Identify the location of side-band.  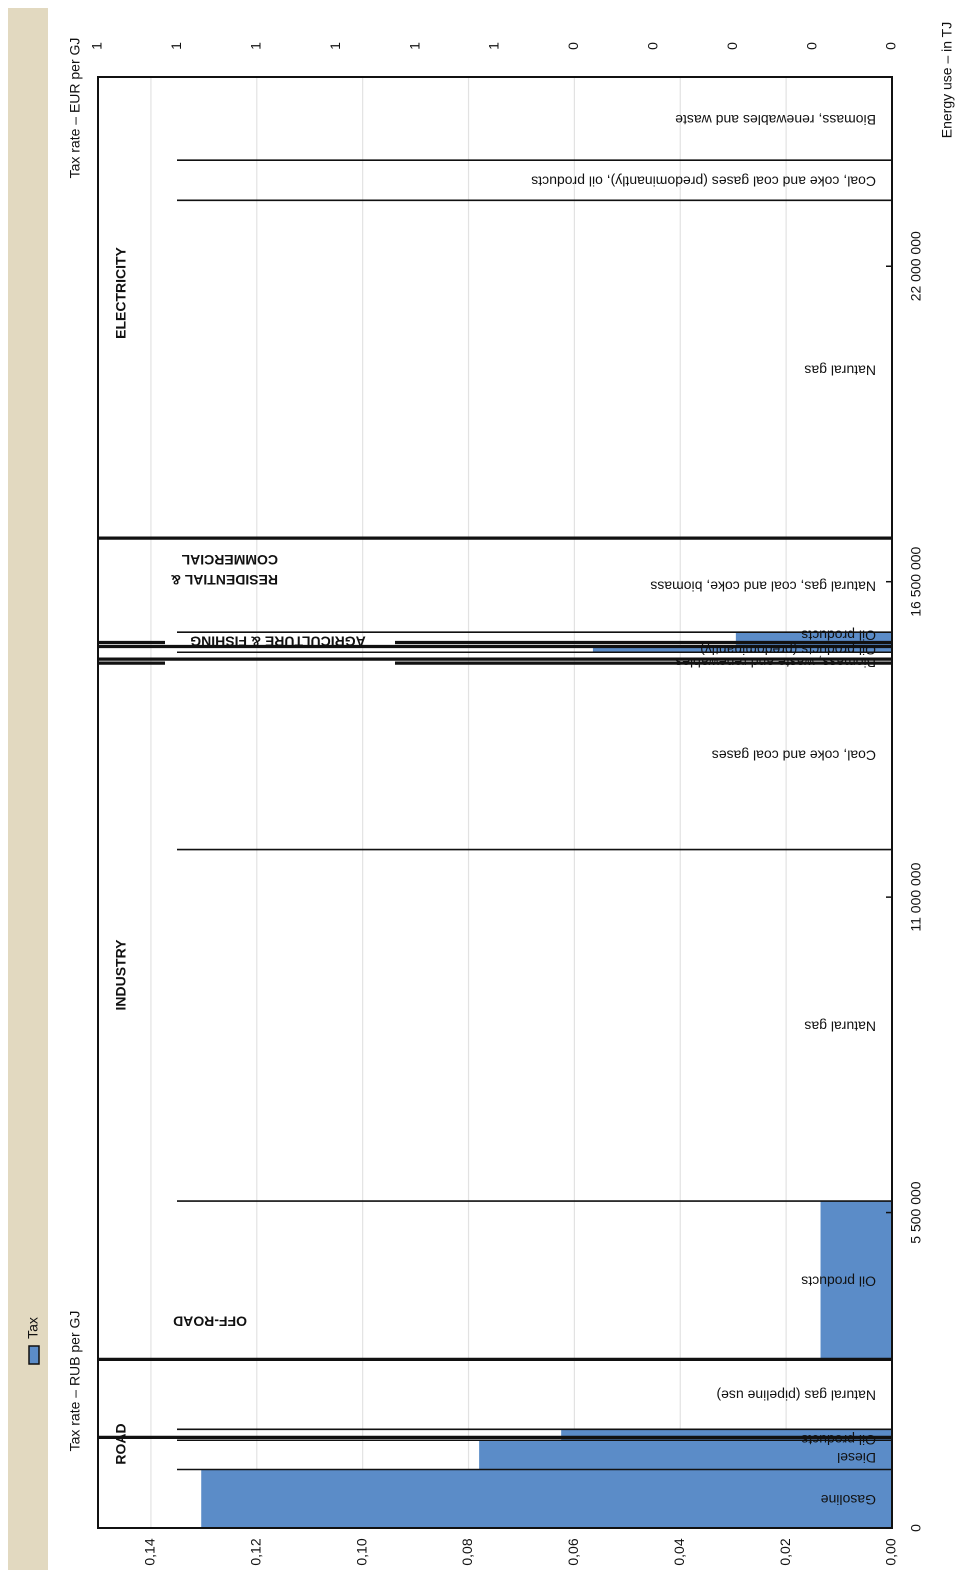
(28, 789).